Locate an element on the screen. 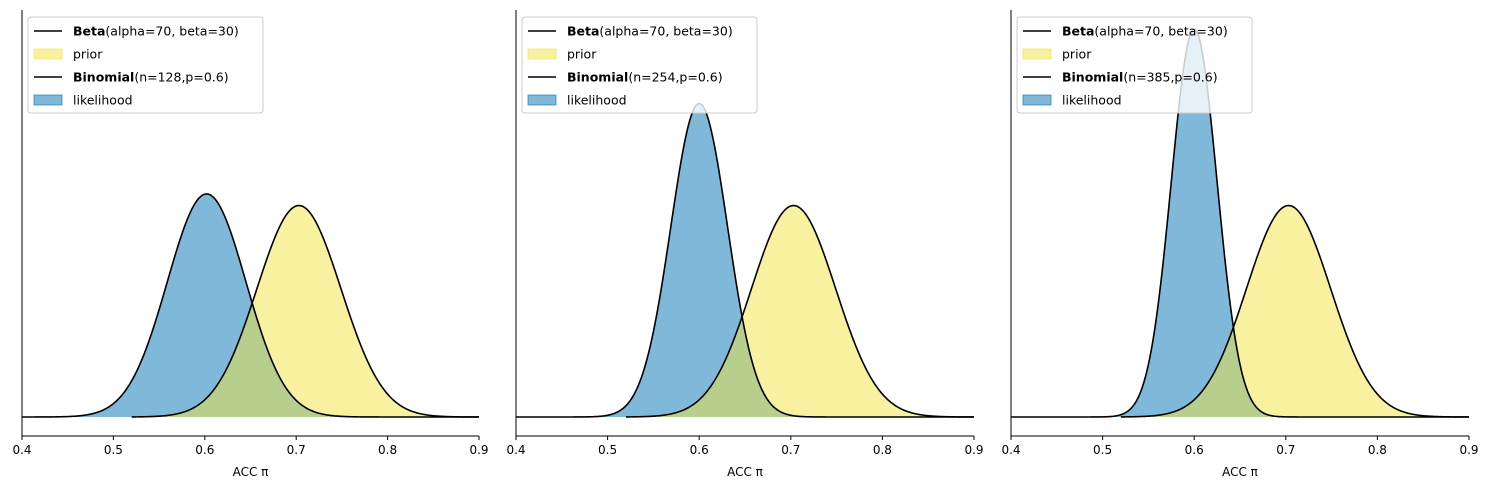 The width and height of the screenshot is (1490, 490). legend-label: Binomial(n=128,p=0.6) is located at coordinates (151, 77).